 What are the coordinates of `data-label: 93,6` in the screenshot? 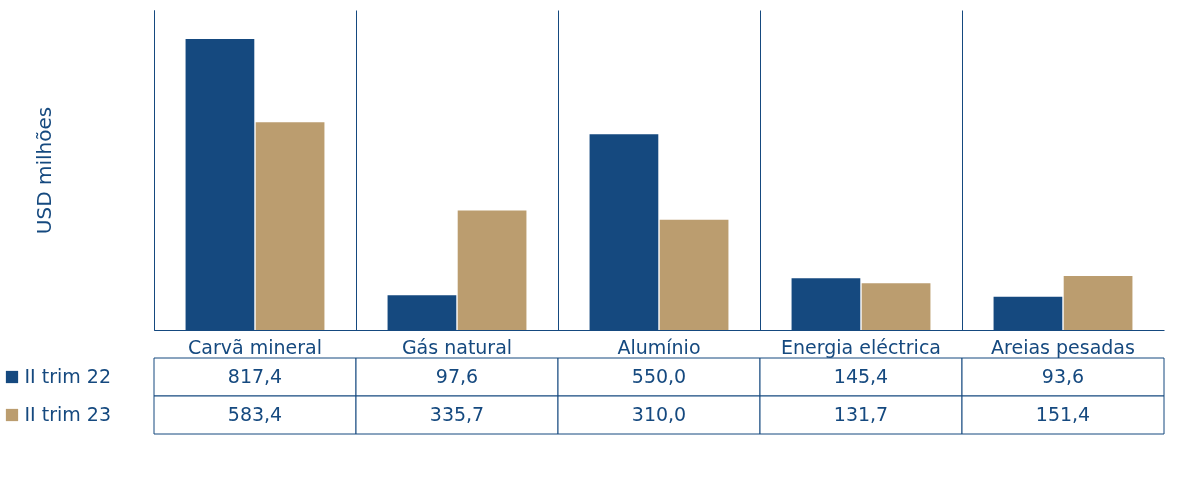 It's located at (1063, 376).